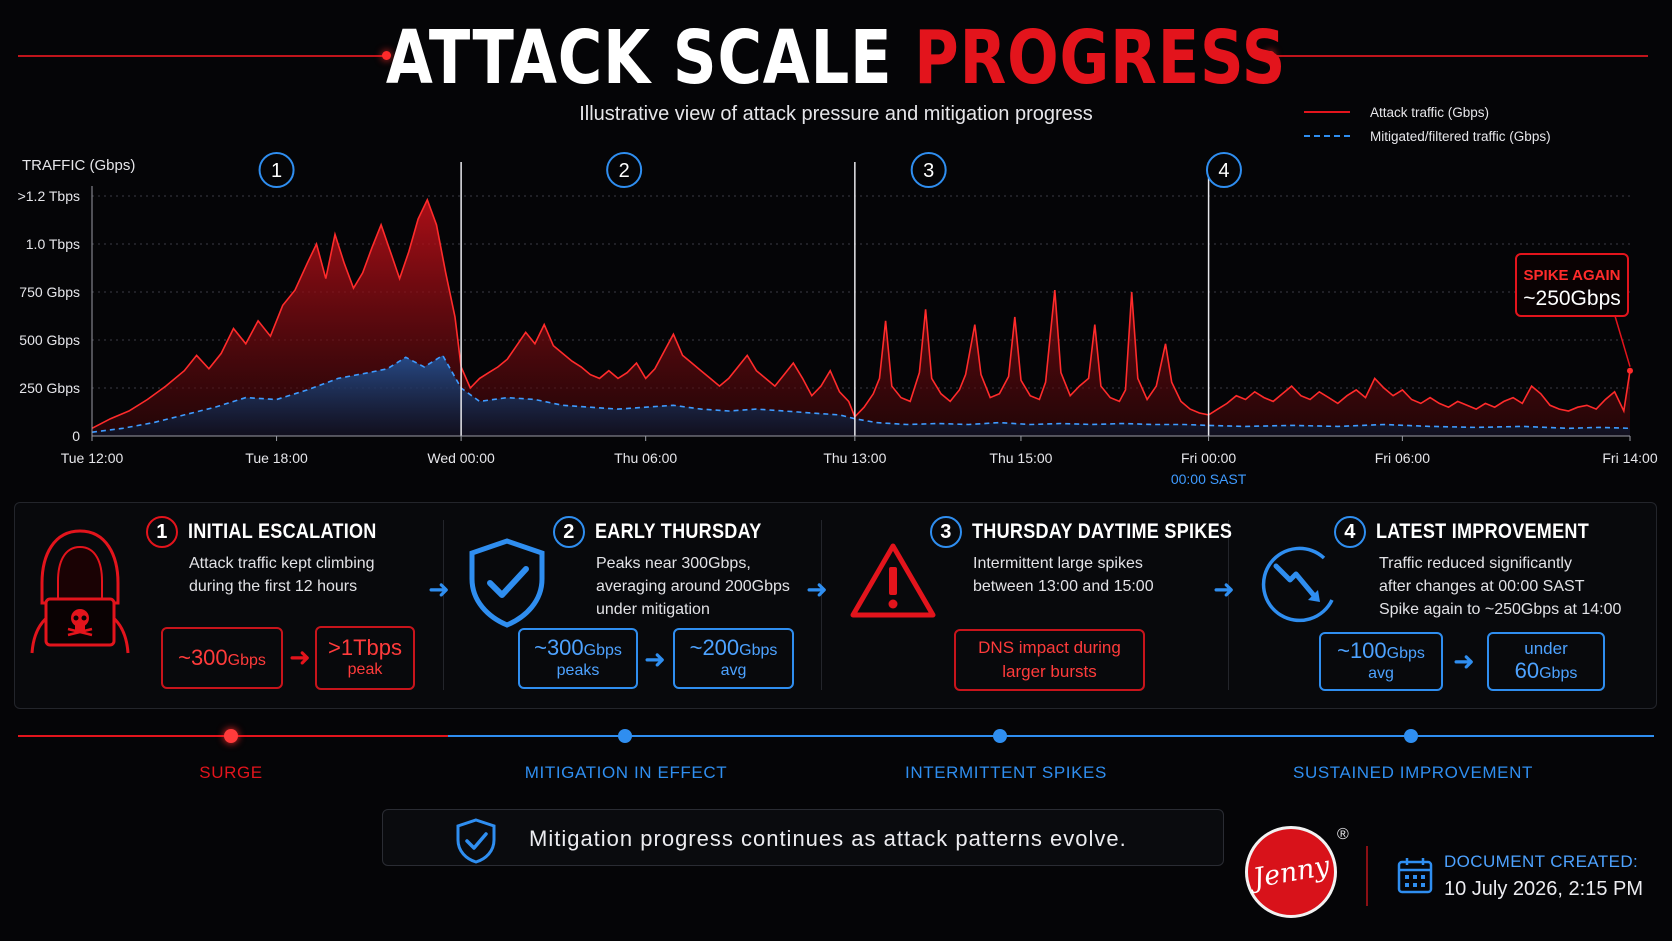 This screenshot has width=1672, height=941. Describe the element at coordinates (1572, 275) in the screenshot. I see `spike-callout-title: SPIKE AGAIN` at that location.